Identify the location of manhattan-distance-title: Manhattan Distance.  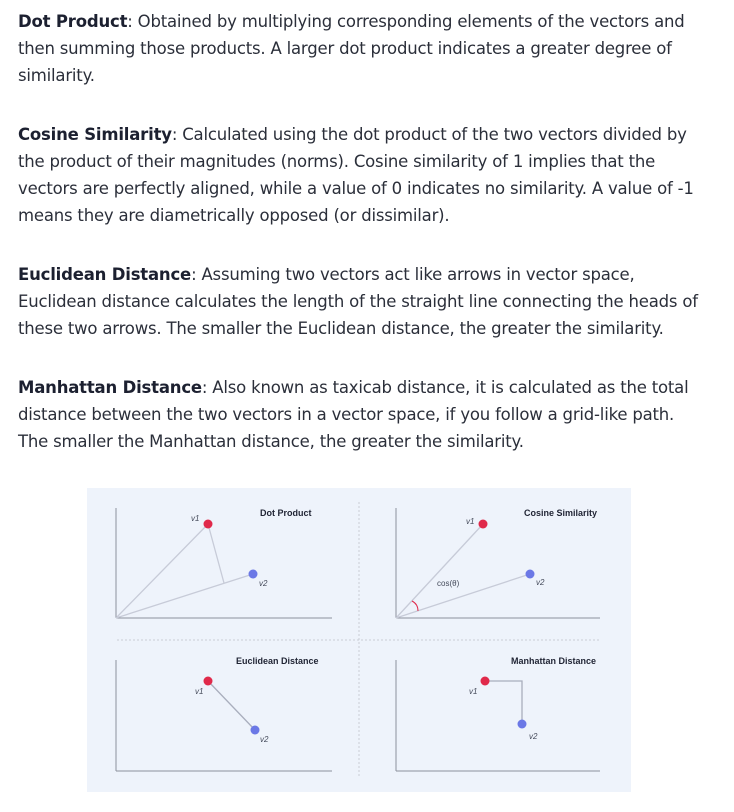
(553, 661).